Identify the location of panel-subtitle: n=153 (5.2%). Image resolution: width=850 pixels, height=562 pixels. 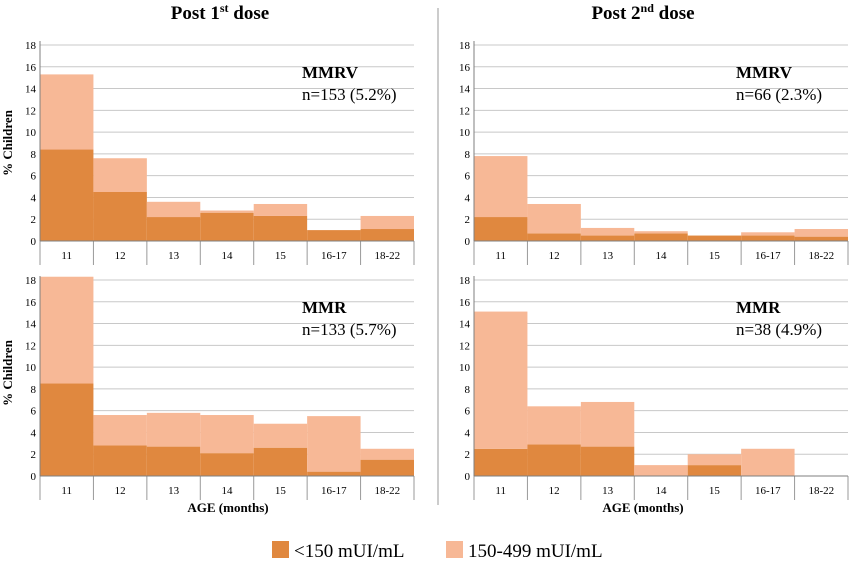
(349, 94).